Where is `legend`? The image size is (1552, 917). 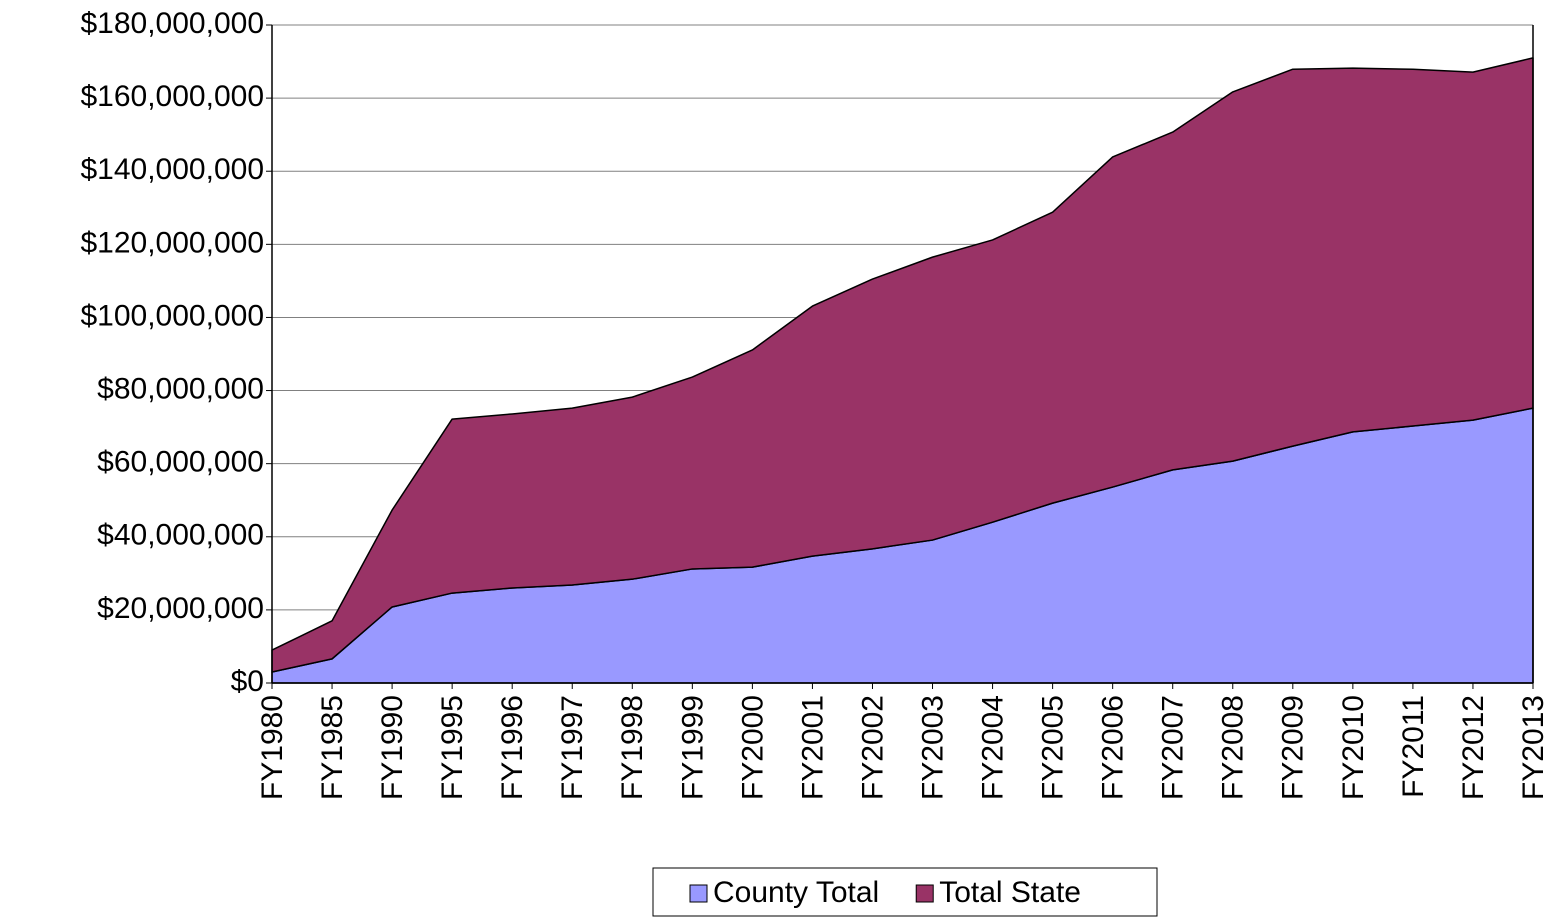
legend is located at coordinates (905, 892).